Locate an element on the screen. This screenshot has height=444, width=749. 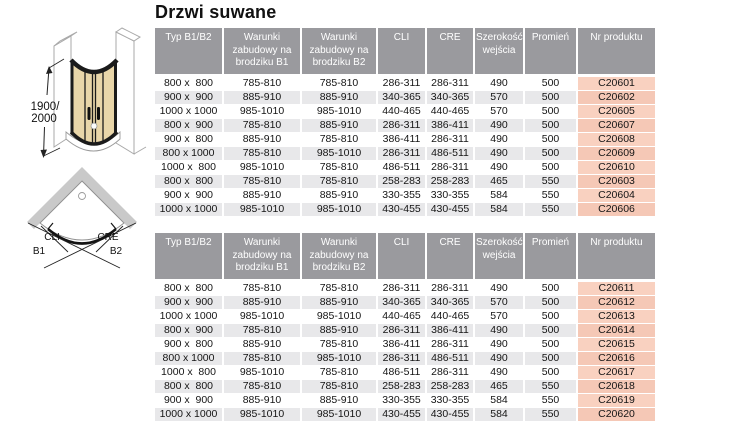
height-label-line2: 2000 is located at coordinates (44, 119).